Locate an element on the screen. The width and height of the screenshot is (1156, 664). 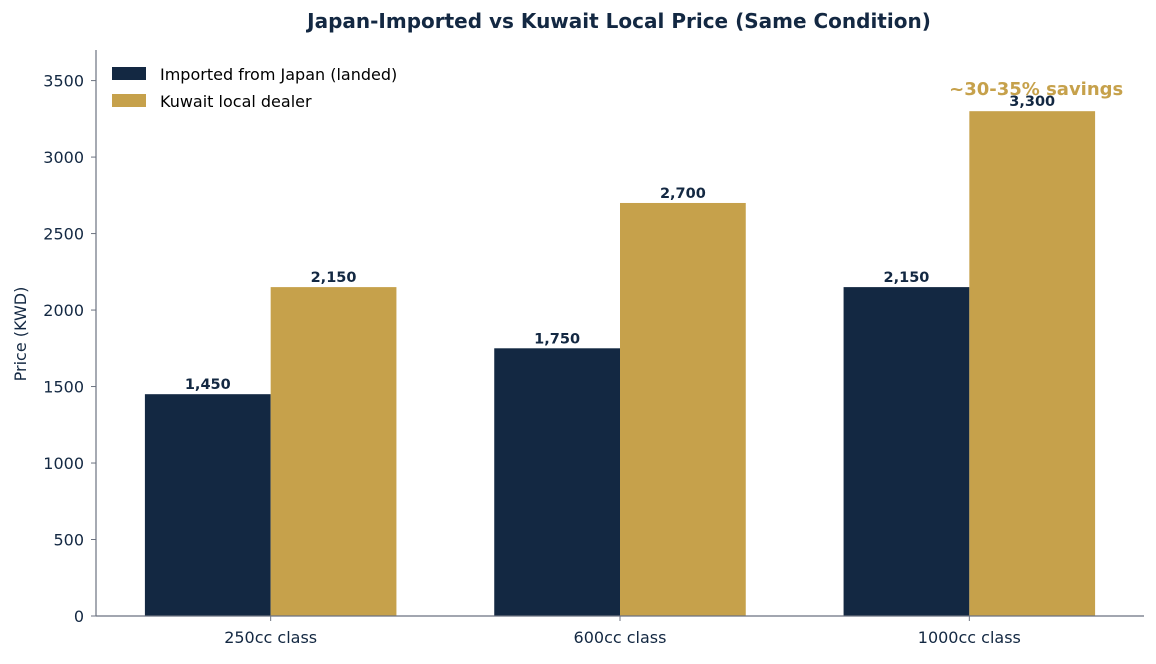
y-tick-label: 0 is located at coordinates (79, 616).